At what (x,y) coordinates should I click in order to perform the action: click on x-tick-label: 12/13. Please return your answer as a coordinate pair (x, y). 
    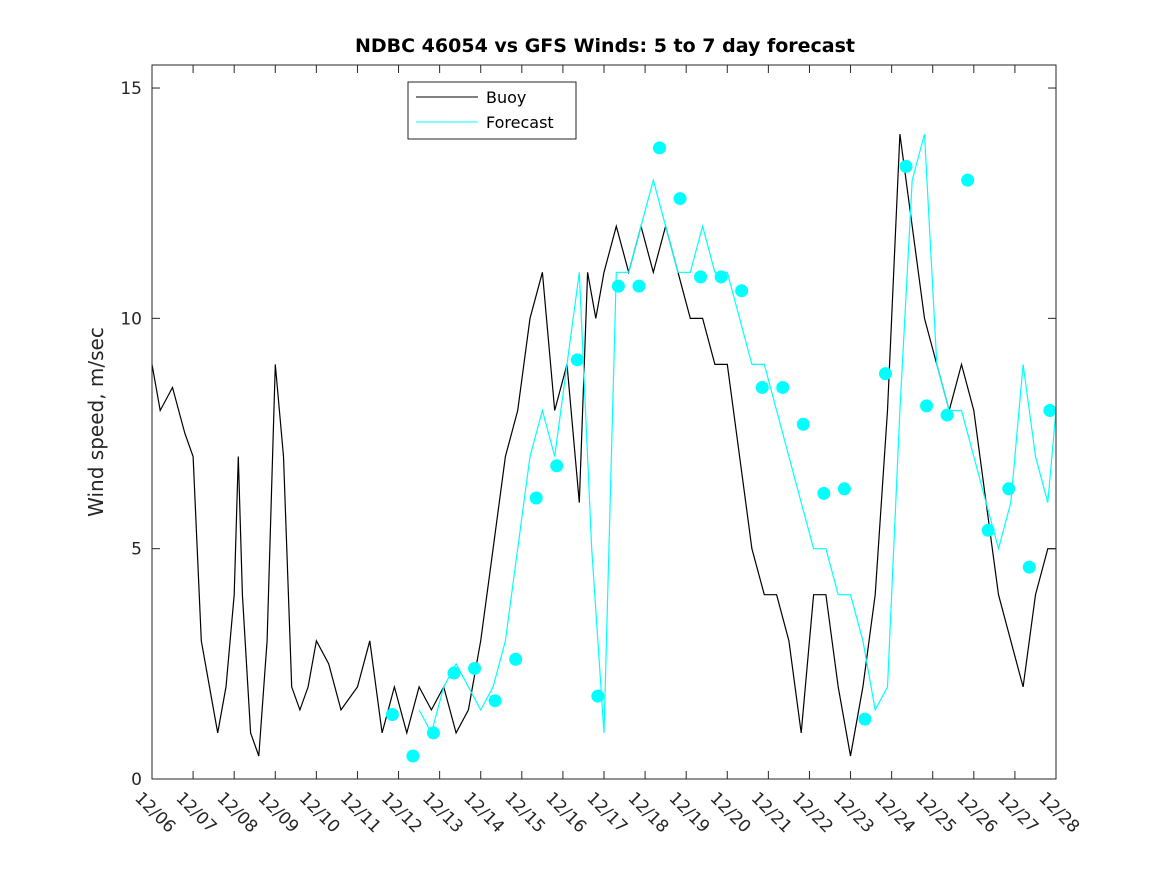
    Looking at the image, I should click on (442, 812).